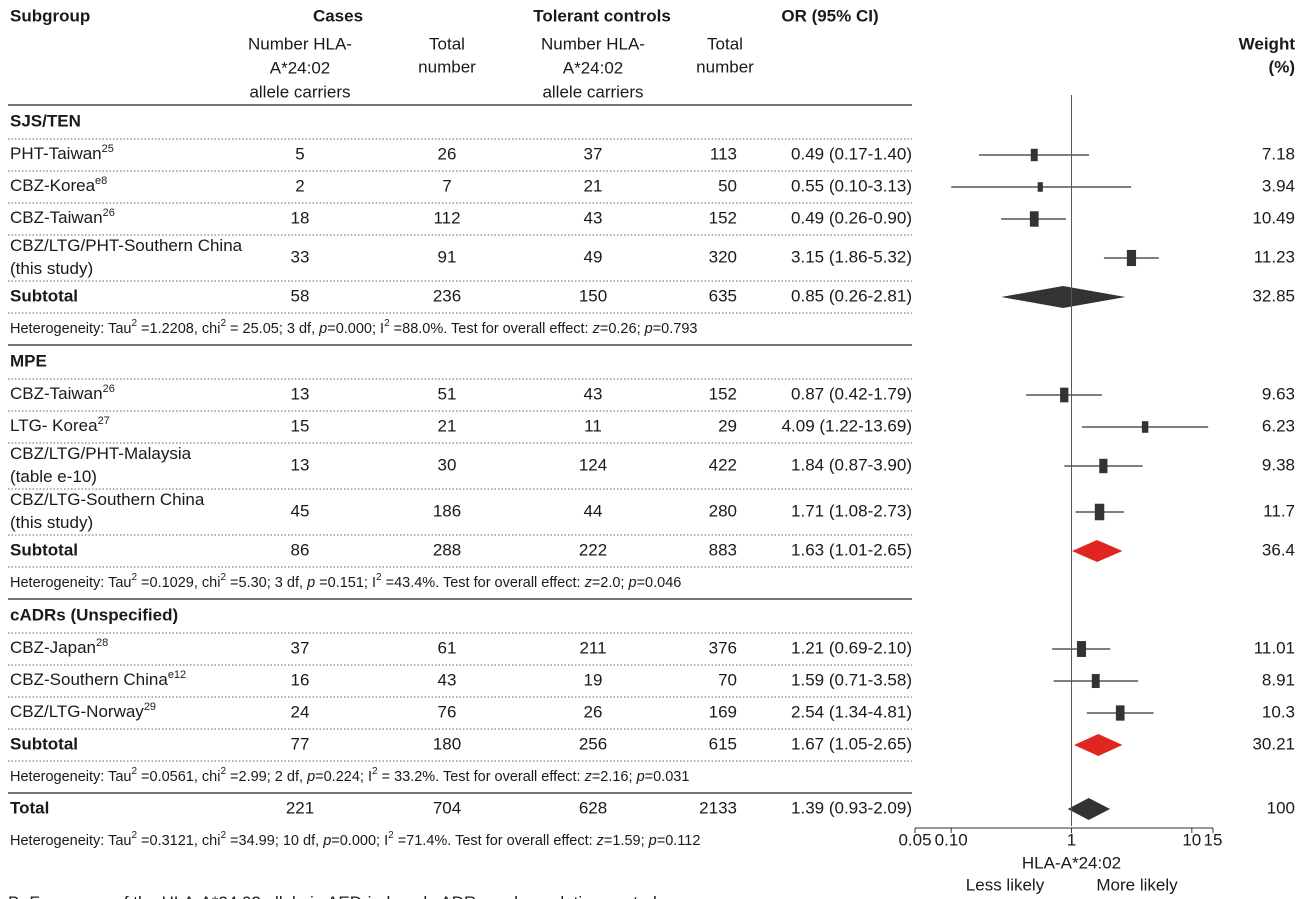  I want to click on cases-carriers: 33, so click(300, 256).